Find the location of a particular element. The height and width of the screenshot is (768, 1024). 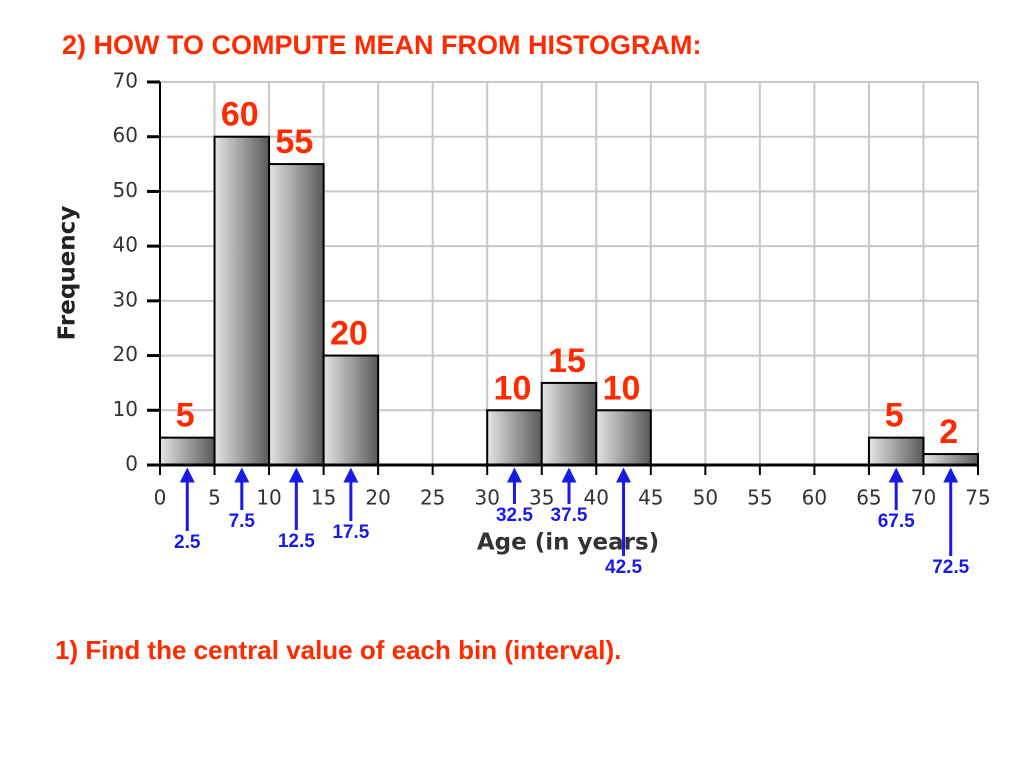

midpoint-label: 37.5 is located at coordinates (569, 515).